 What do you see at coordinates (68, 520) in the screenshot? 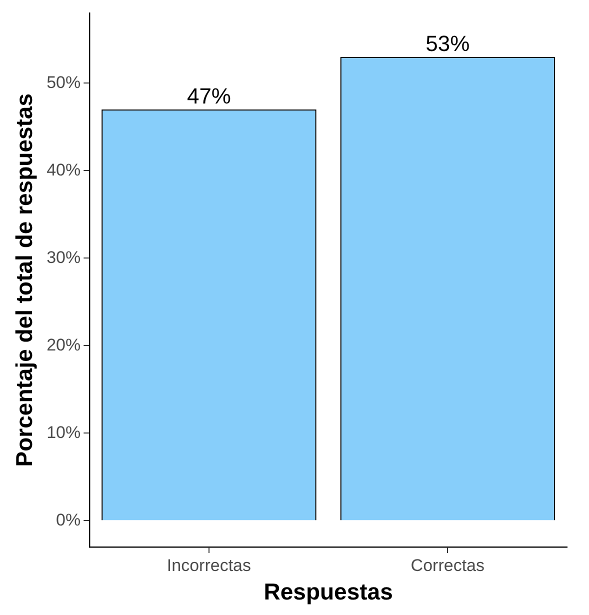
I see `y-tick-label: 0%` at bounding box center [68, 520].